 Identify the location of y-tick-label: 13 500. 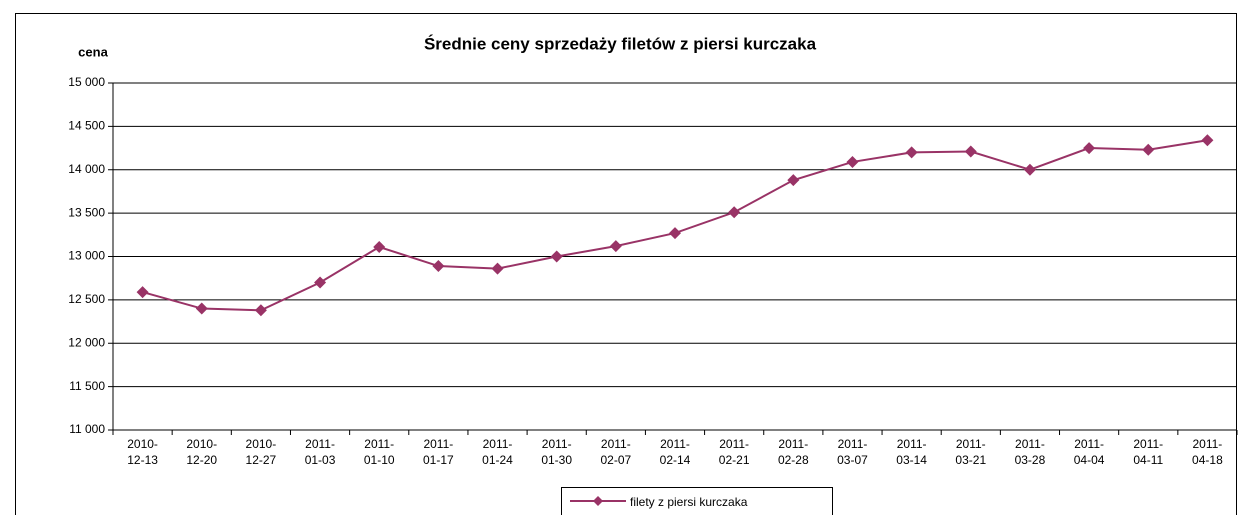
(86, 212).